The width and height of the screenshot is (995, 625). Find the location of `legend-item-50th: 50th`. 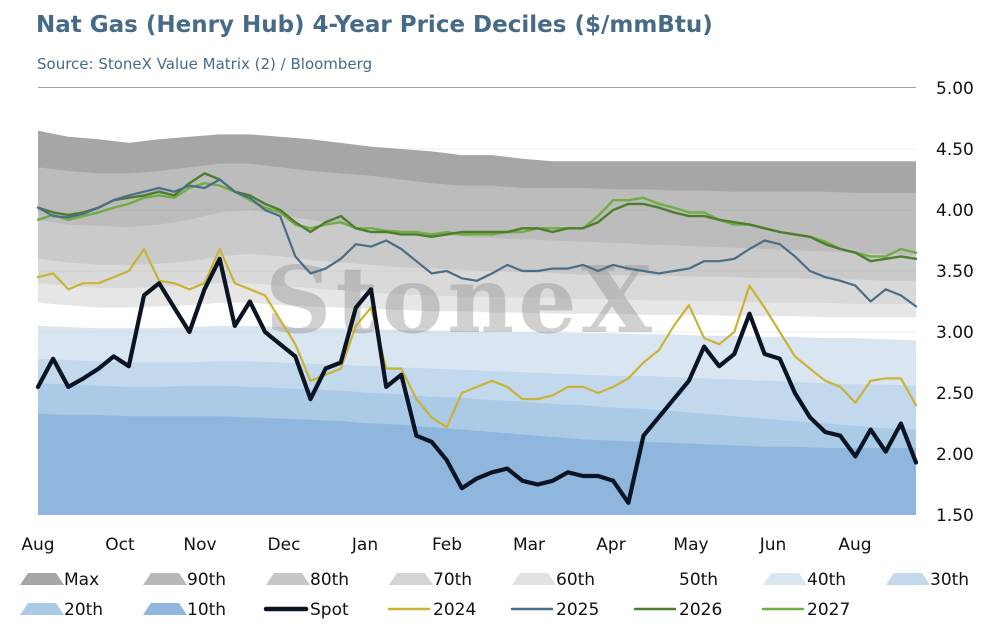

legend-item-50th: 50th is located at coordinates (676, 580).